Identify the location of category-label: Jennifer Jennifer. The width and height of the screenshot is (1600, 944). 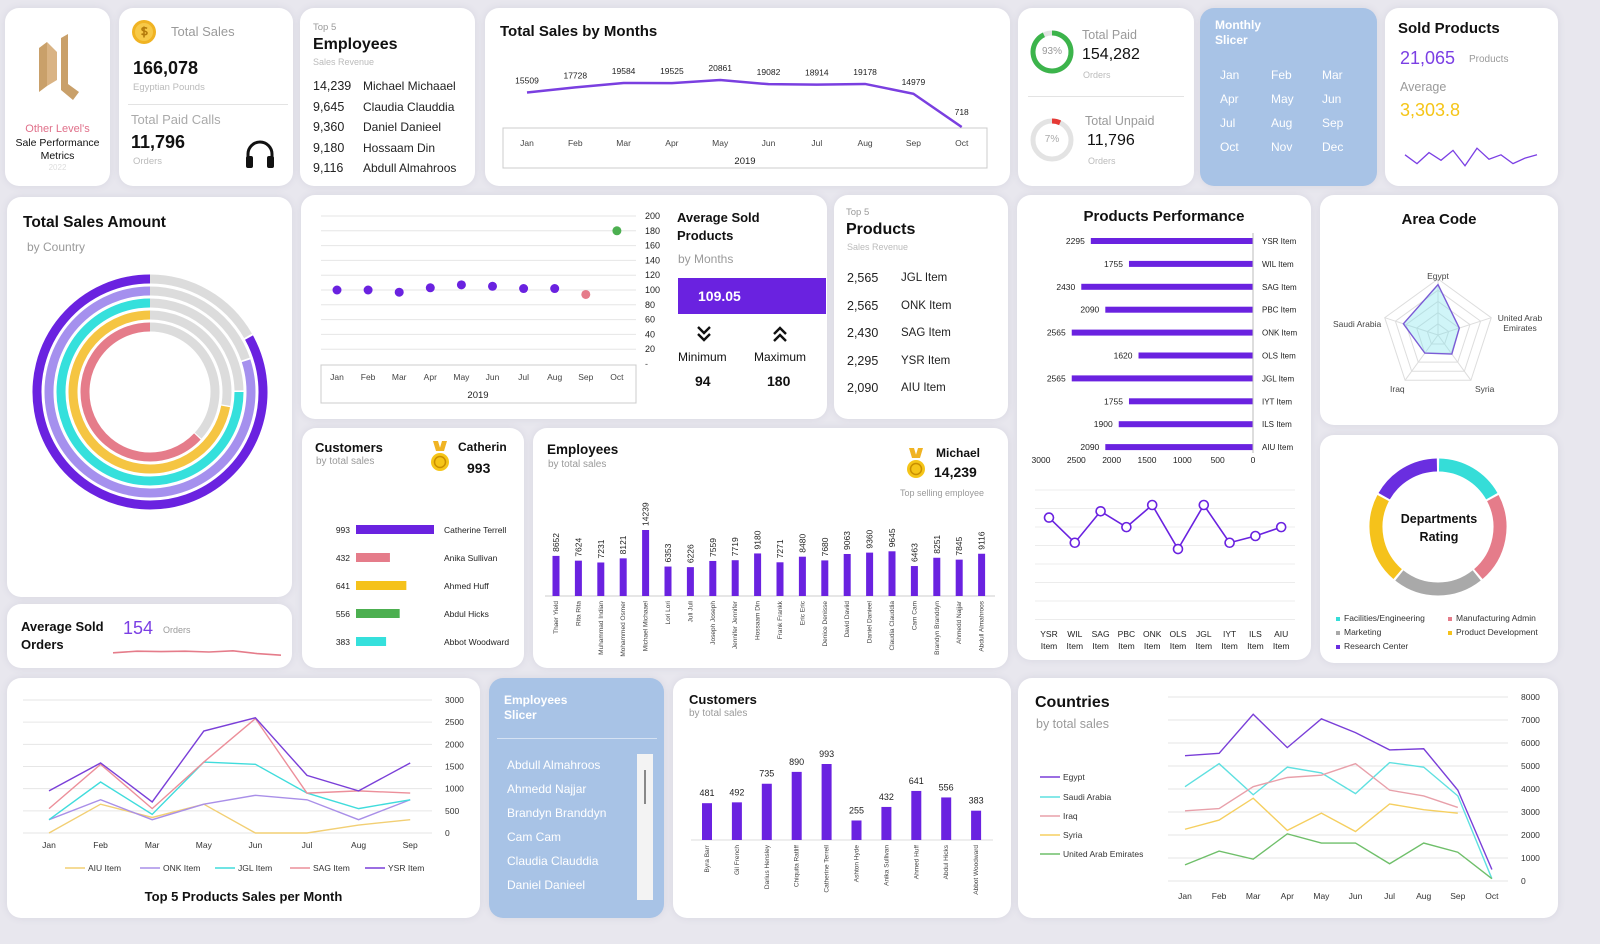
(735, 624).